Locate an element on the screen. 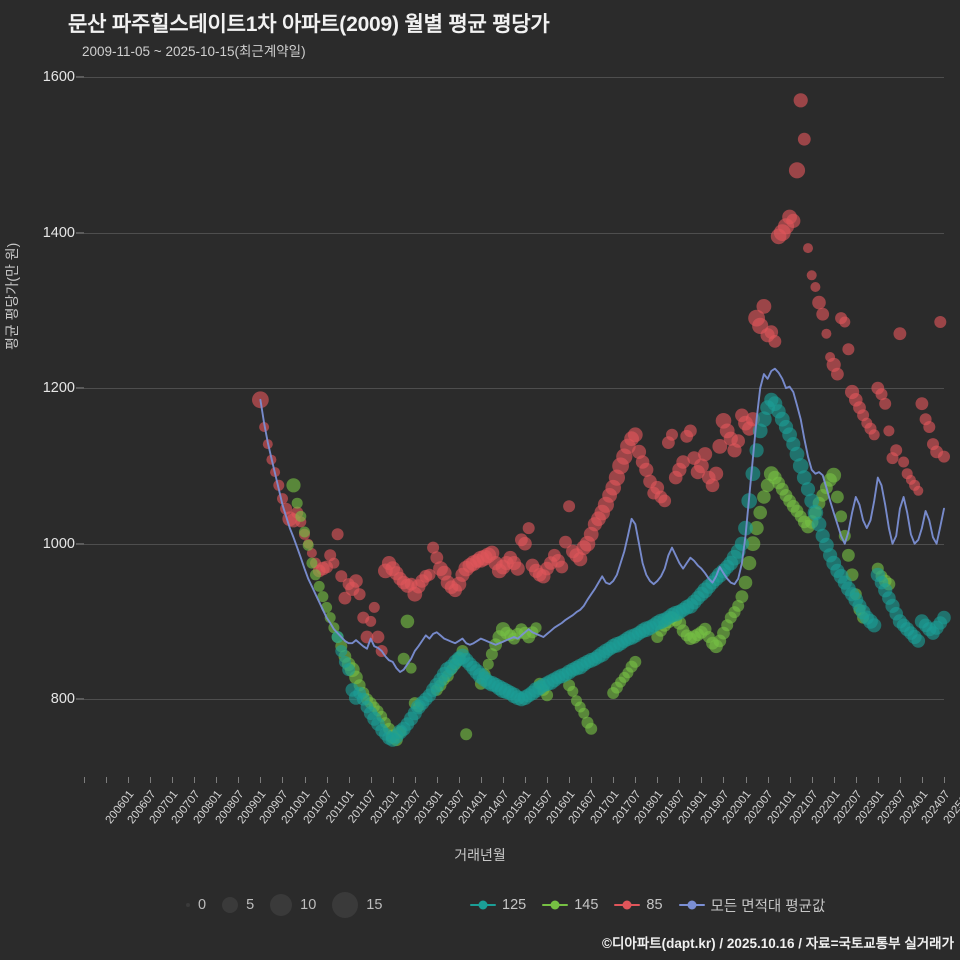 The image size is (960, 960). y-tick-label: 1000 is located at coordinates (58, 543).